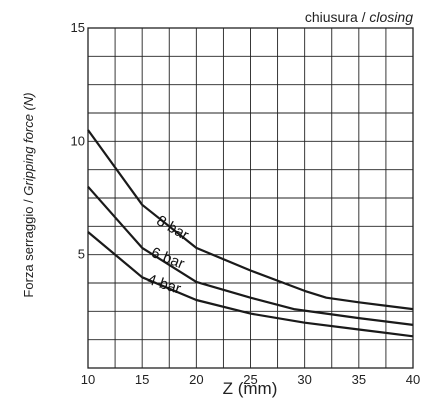 The height and width of the screenshot is (401, 426). I want to click on y-axis-label: Forza serraggio / Gripping force (N), so click(28, 194).